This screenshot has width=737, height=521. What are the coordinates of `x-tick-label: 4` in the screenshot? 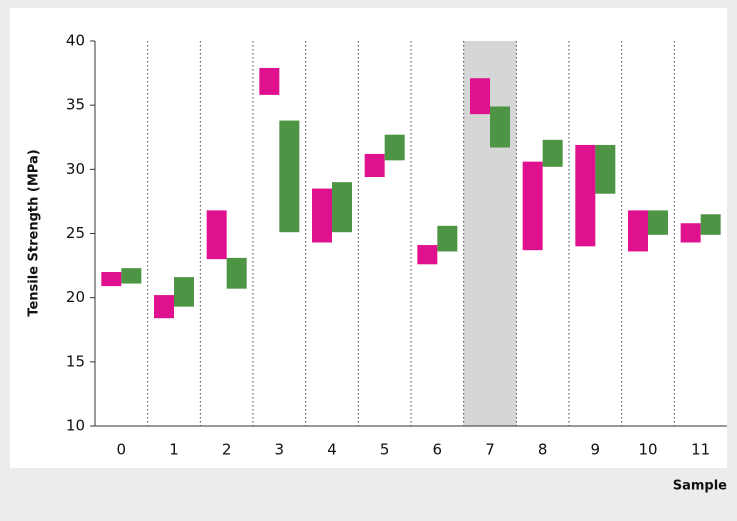 It's located at (332, 450).